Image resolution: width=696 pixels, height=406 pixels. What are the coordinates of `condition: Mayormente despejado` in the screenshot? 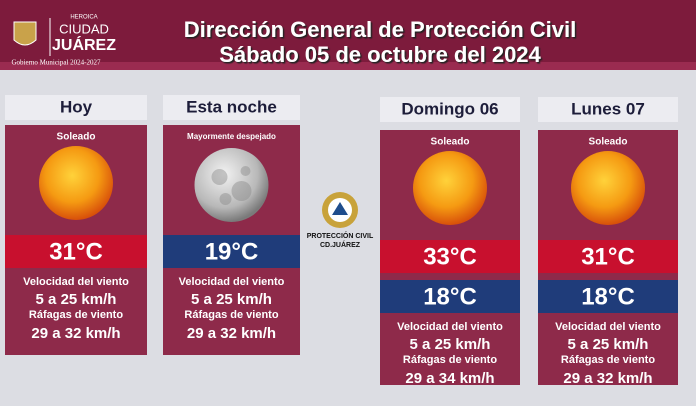 It's located at (231, 136).